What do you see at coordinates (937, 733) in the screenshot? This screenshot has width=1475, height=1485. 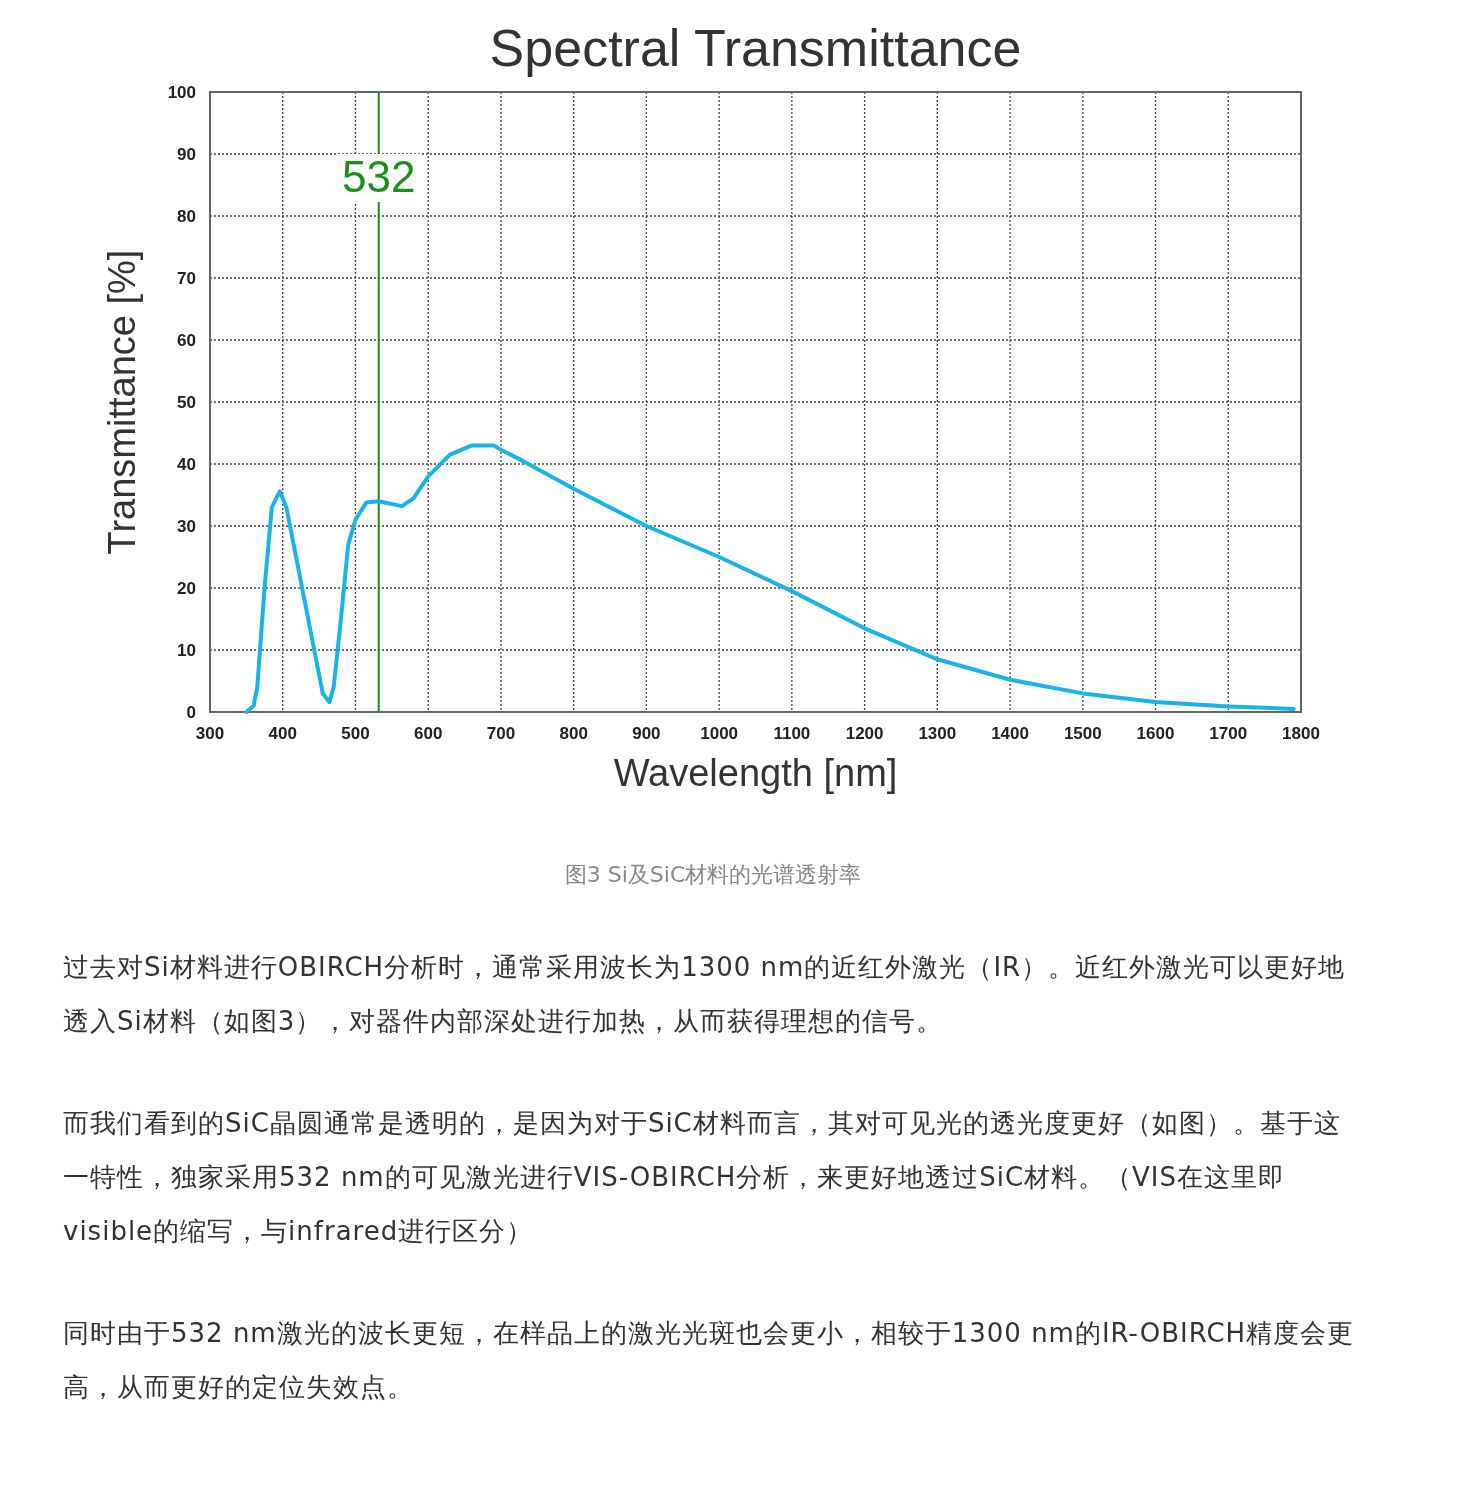 I see `x-tick-label: 1300` at bounding box center [937, 733].